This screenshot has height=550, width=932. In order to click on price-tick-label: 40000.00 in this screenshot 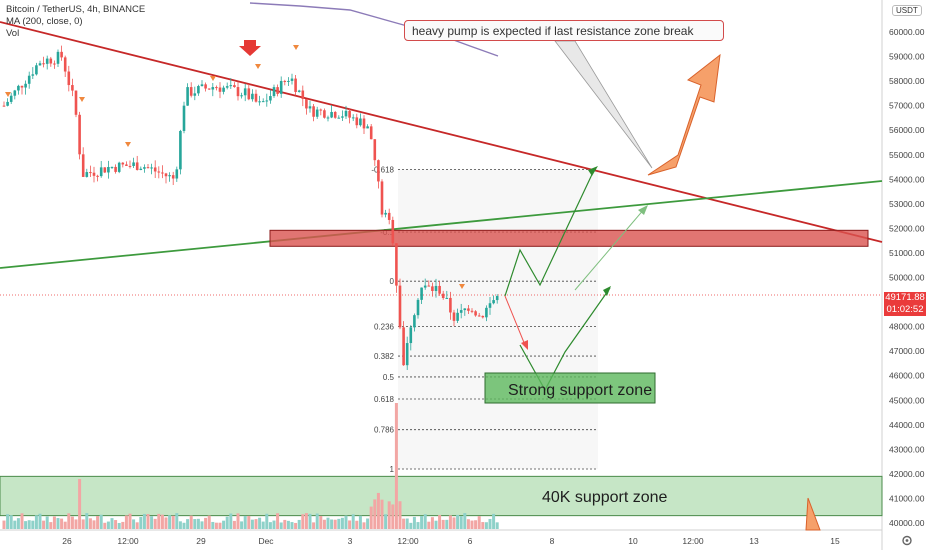, I will do `click(907, 523)`.